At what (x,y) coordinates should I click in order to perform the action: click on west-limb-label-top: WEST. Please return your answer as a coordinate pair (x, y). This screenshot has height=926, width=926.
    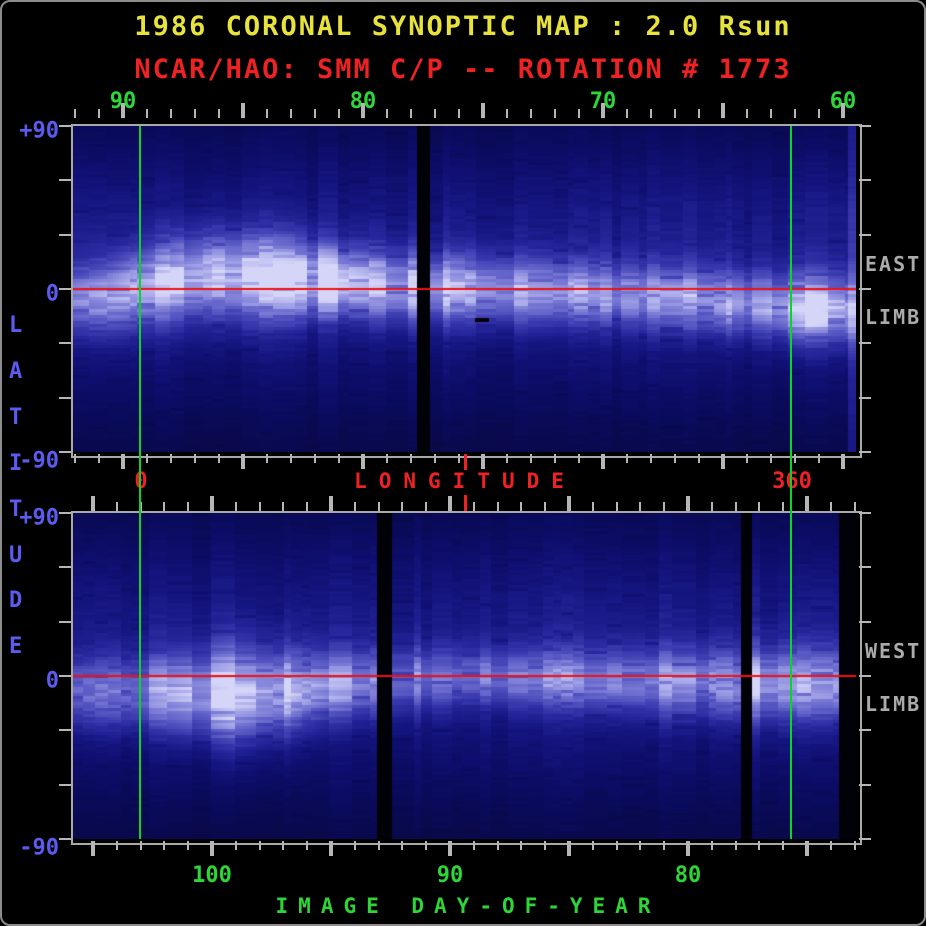
    Looking at the image, I should click on (893, 650).